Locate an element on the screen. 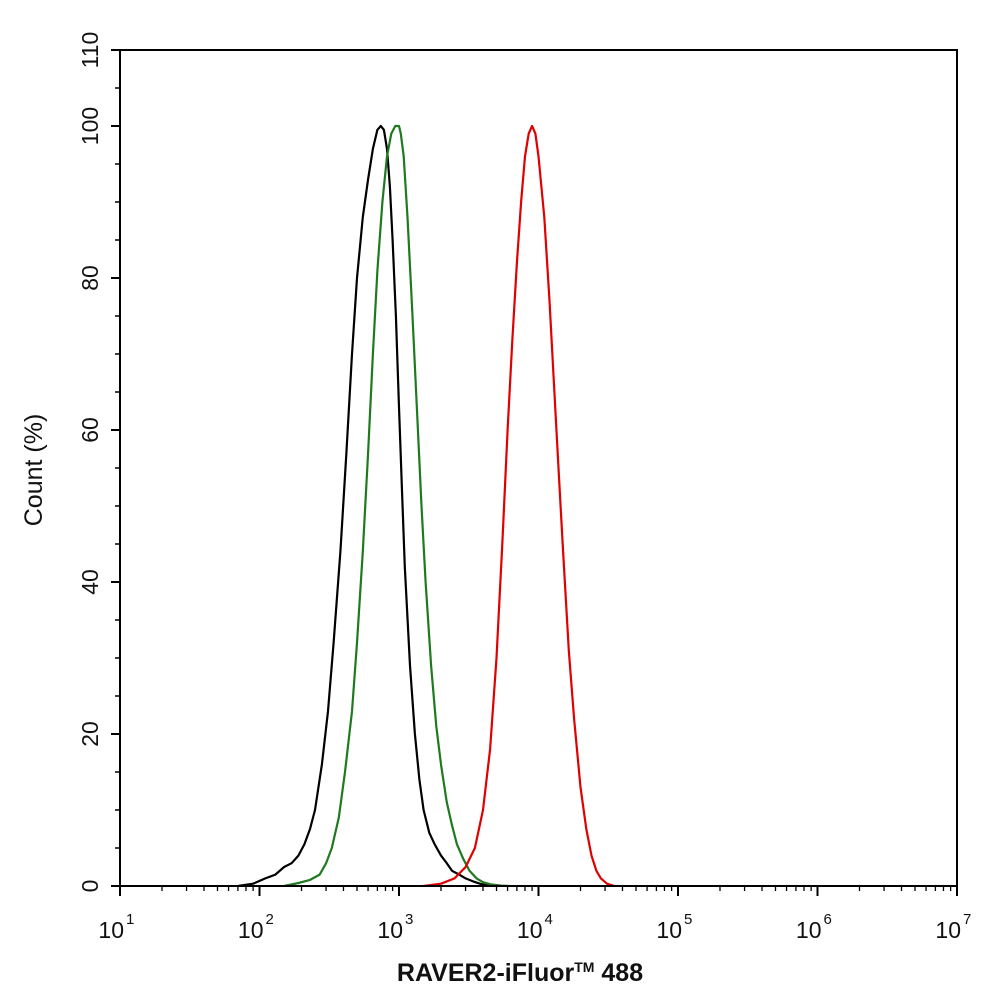 The width and height of the screenshot is (994, 1002). x-tick-exponent: 2 is located at coordinates (270, 919).